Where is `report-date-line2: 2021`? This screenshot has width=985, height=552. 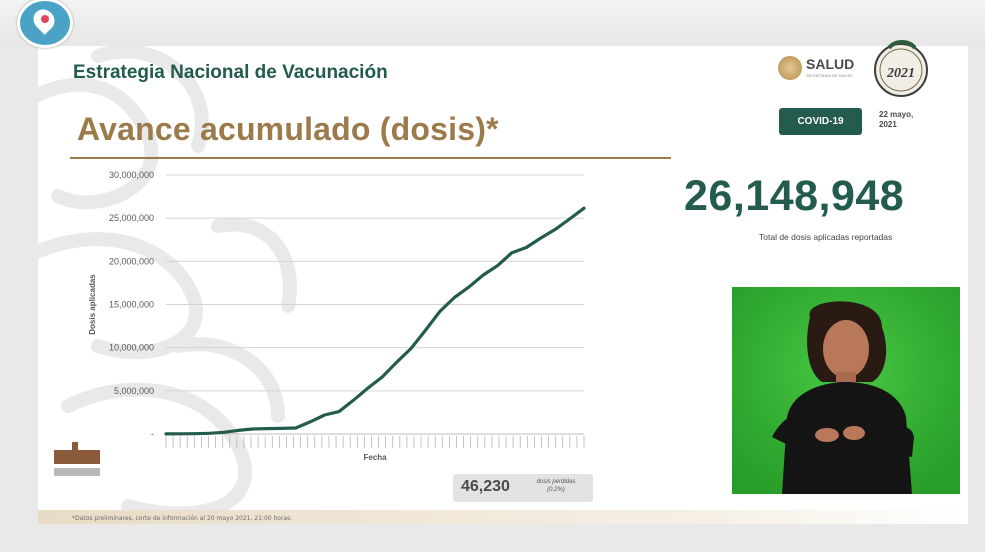
report-date-line2: 2021 is located at coordinates (888, 124).